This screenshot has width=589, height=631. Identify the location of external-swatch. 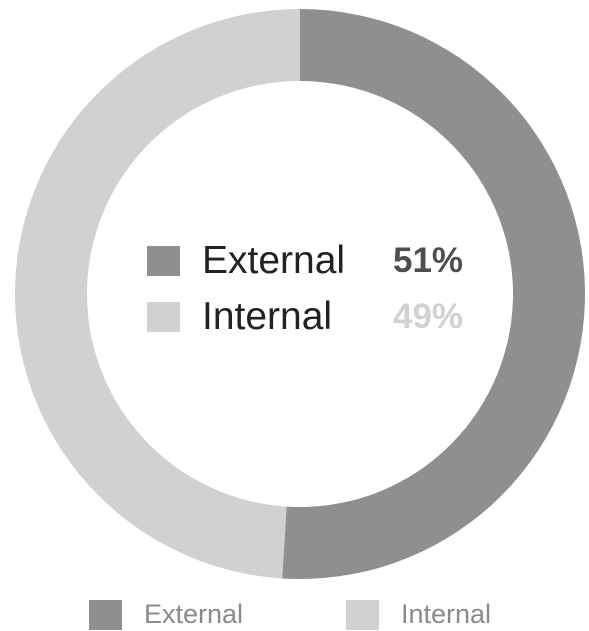
(163, 261).